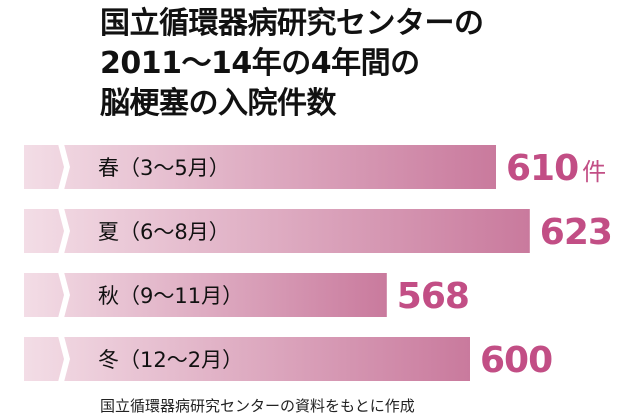 This screenshot has width=620, height=420. I want to click on value-label: 568, so click(433, 296).